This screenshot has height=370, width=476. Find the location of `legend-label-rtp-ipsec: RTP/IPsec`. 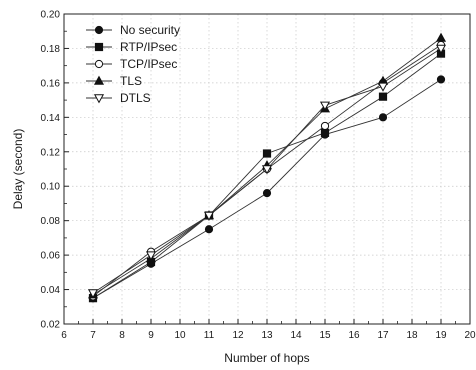

legend-label-rtp-ipsec: RTP/IPsec is located at coordinates (148, 47).